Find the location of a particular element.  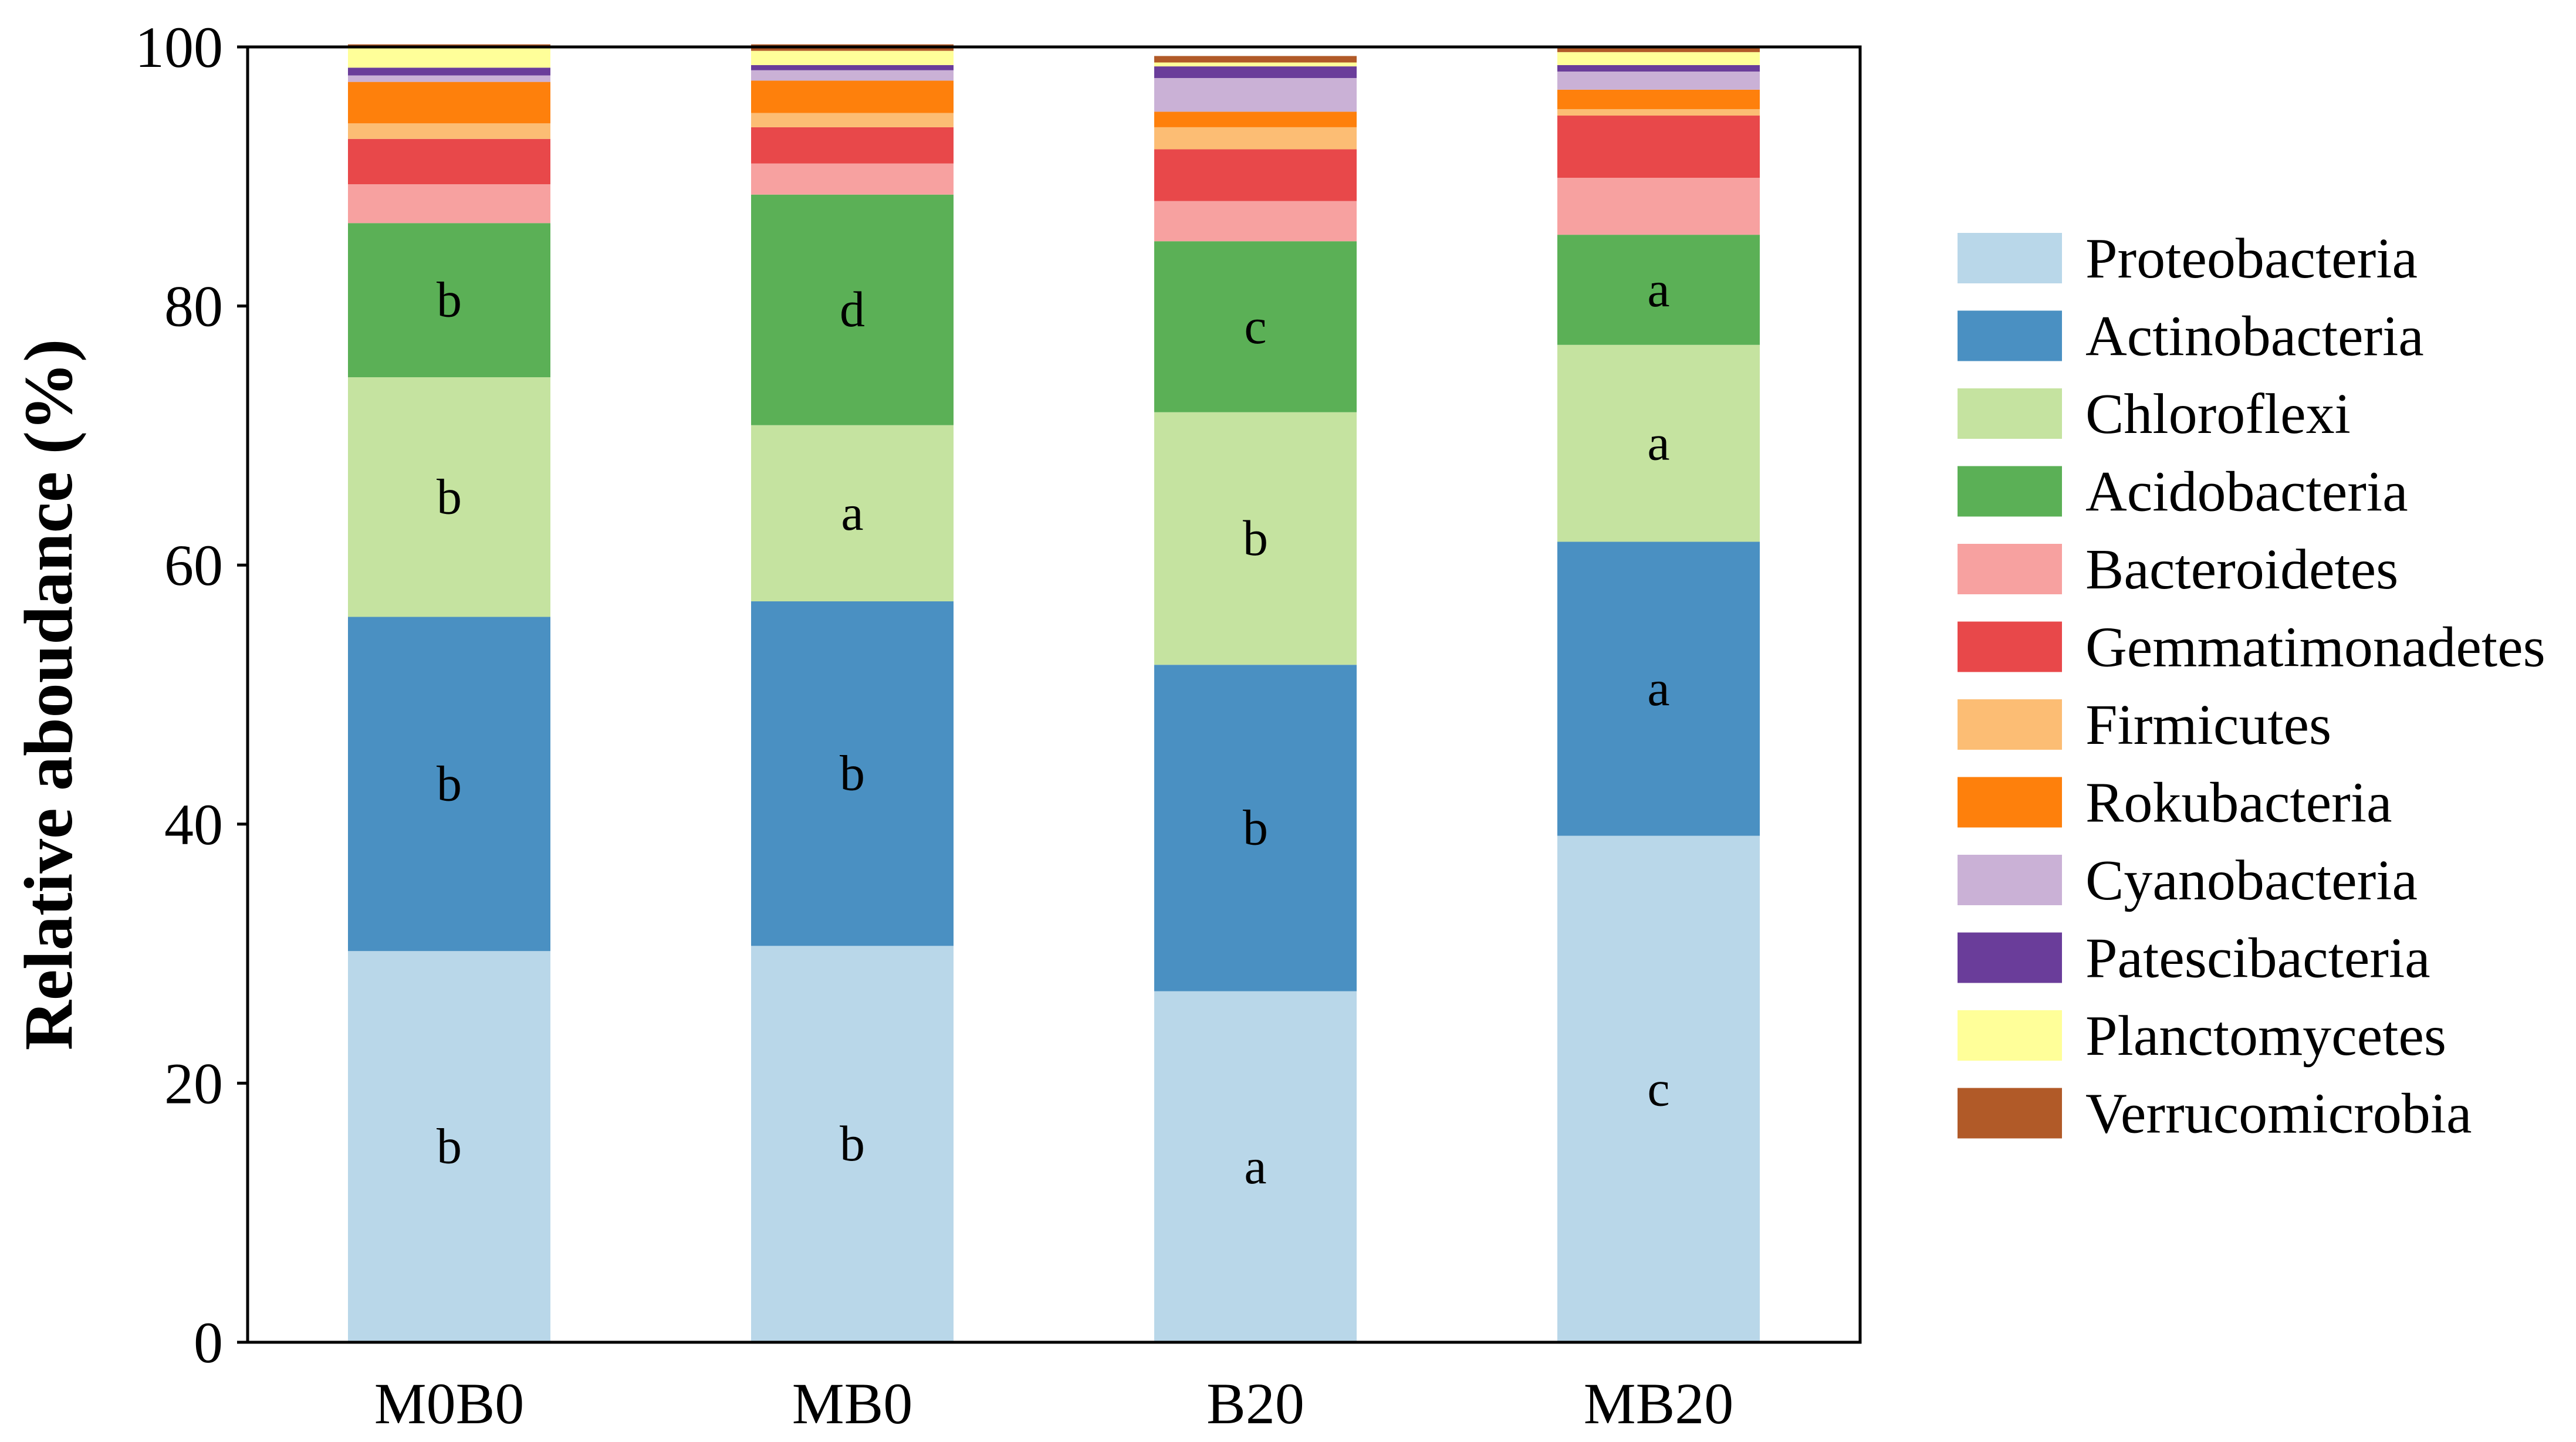

legend-swatch-gemmatimonadetes is located at coordinates (2010, 646).